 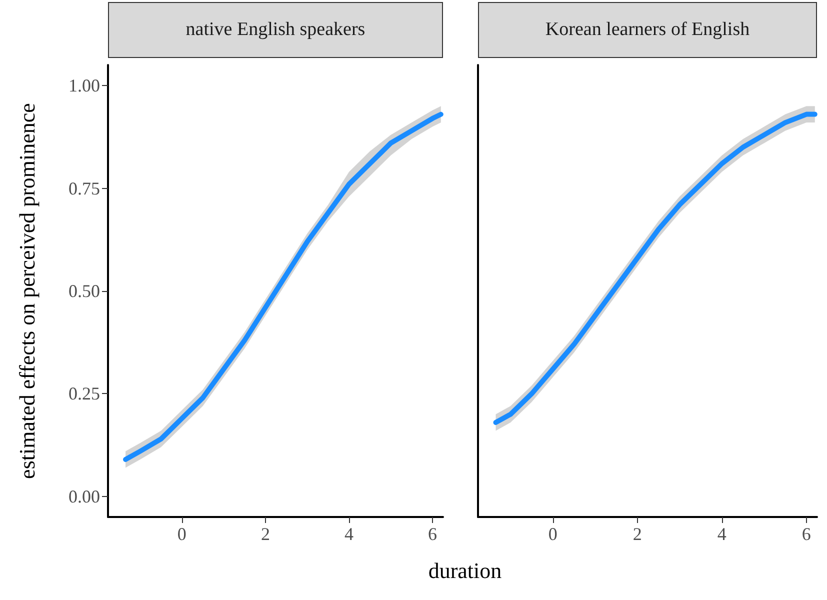 I want to click on y-tick-label: 1.00, so click(x=84, y=86).